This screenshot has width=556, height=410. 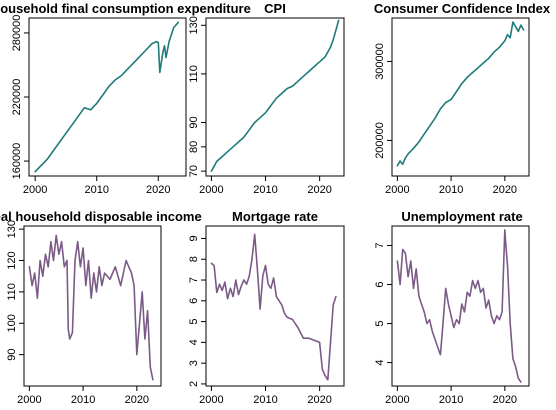 I want to click on y-axis: 4 5 6 7, so click(x=383, y=304).